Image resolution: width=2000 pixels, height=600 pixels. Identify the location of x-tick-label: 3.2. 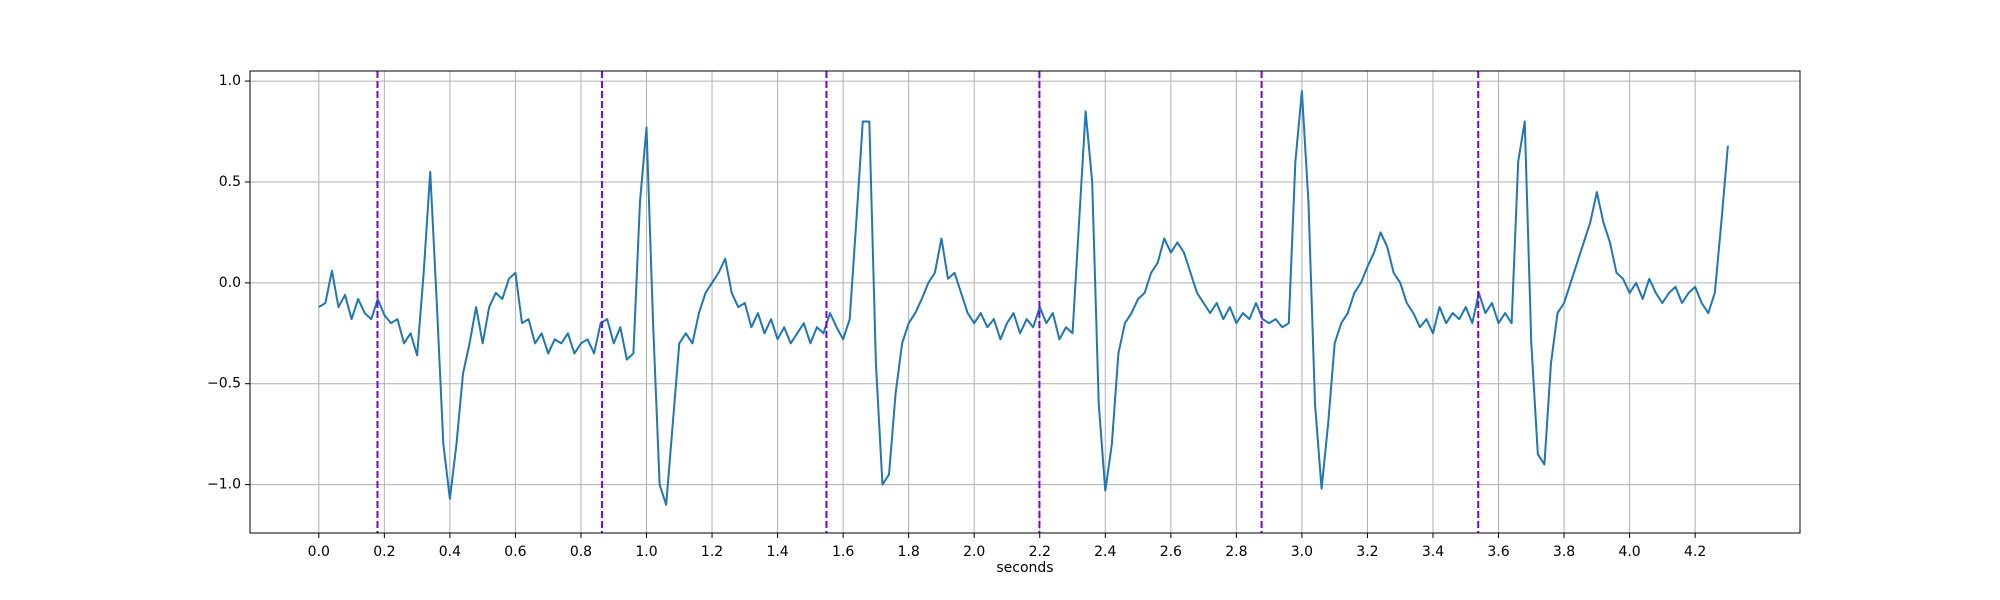
(1367, 552).